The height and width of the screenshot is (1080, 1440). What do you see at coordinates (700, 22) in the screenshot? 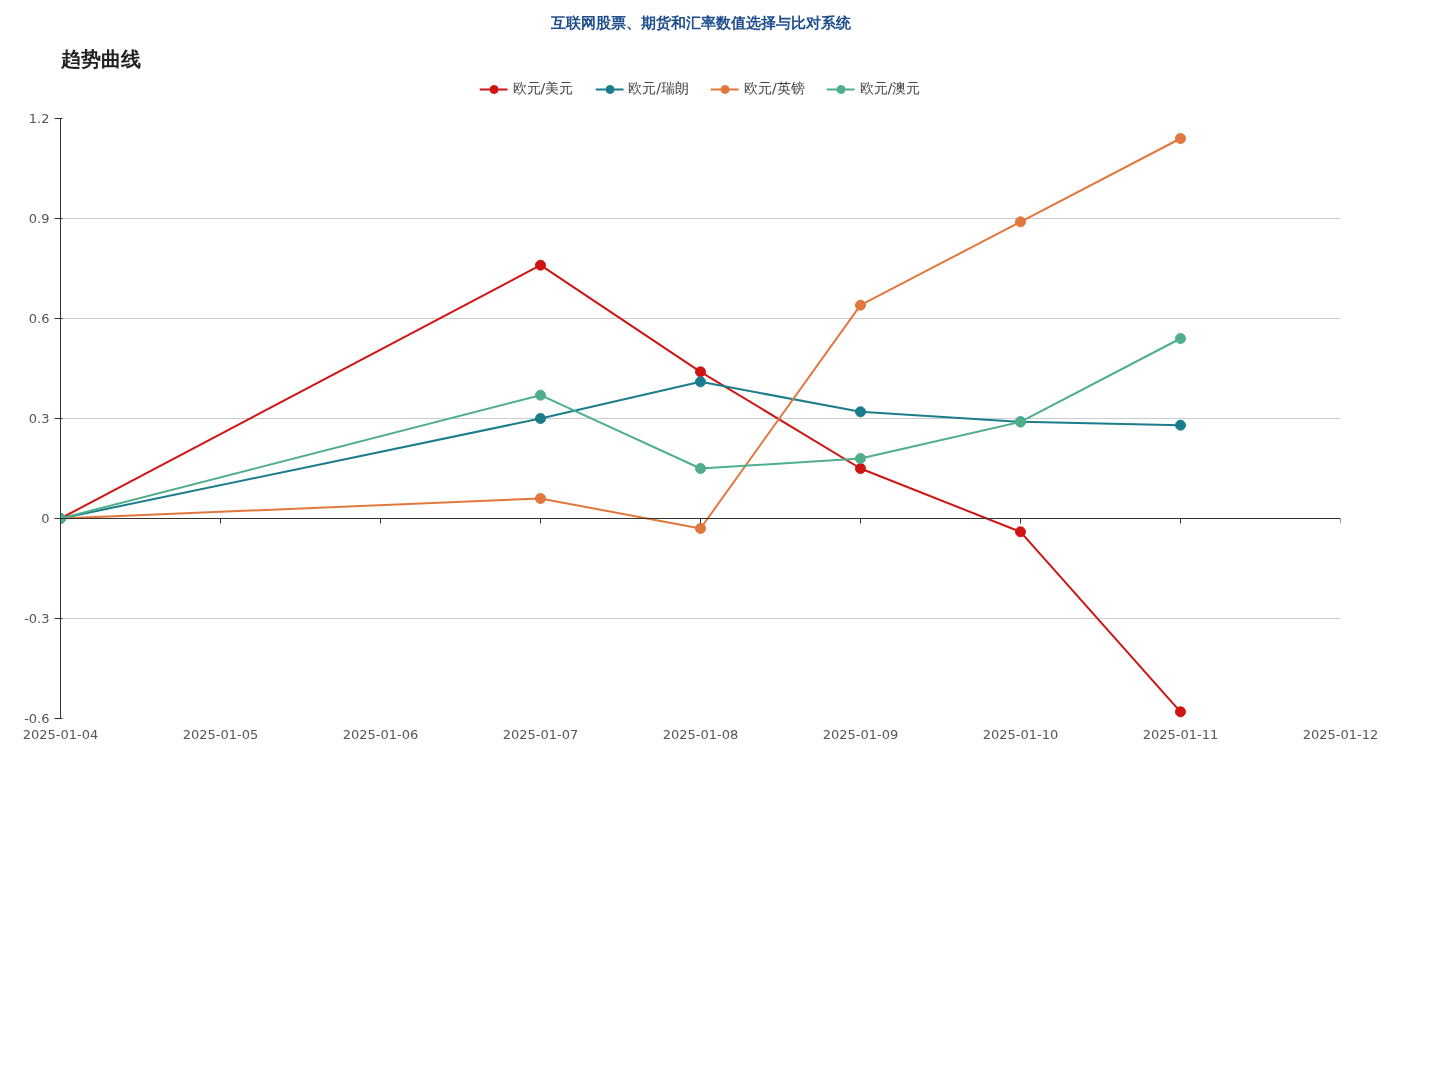
I see `chart-title: 互联网股票、期货和汇率数值选择与比对系统` at bounding box center [700, 22].